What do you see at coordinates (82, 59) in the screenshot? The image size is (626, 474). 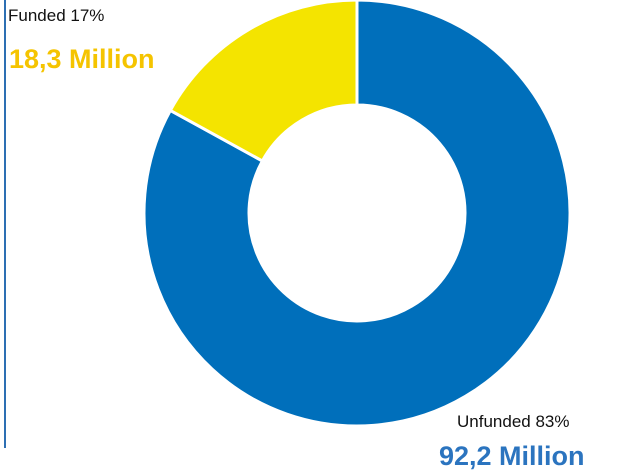 I see `funded-amount-label: 18,3 Million` at bounding box center [82, 59].